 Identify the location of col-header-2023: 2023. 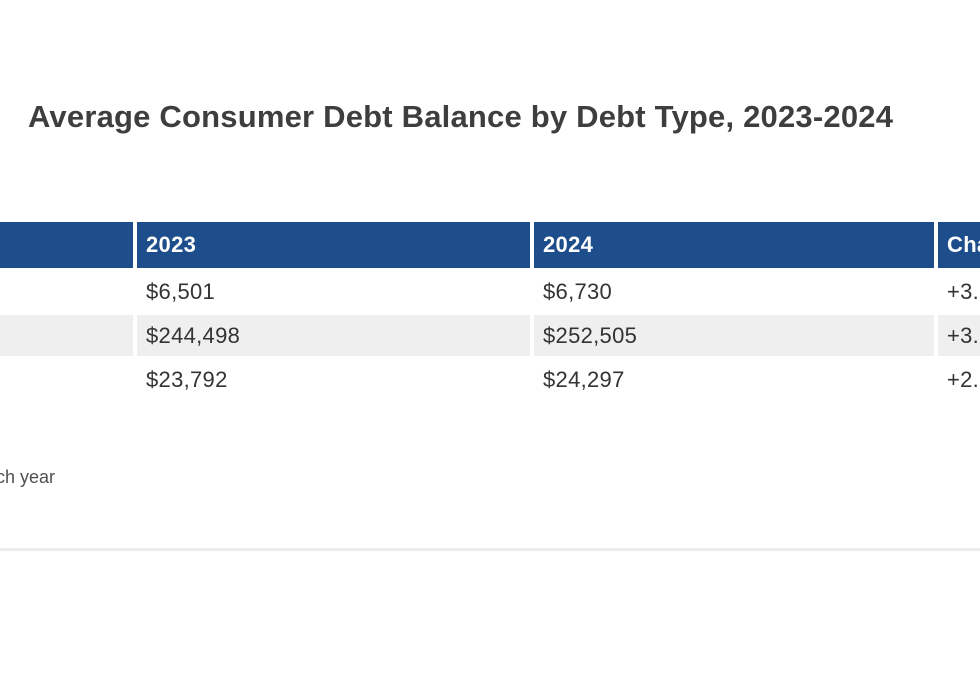
(333, 245).